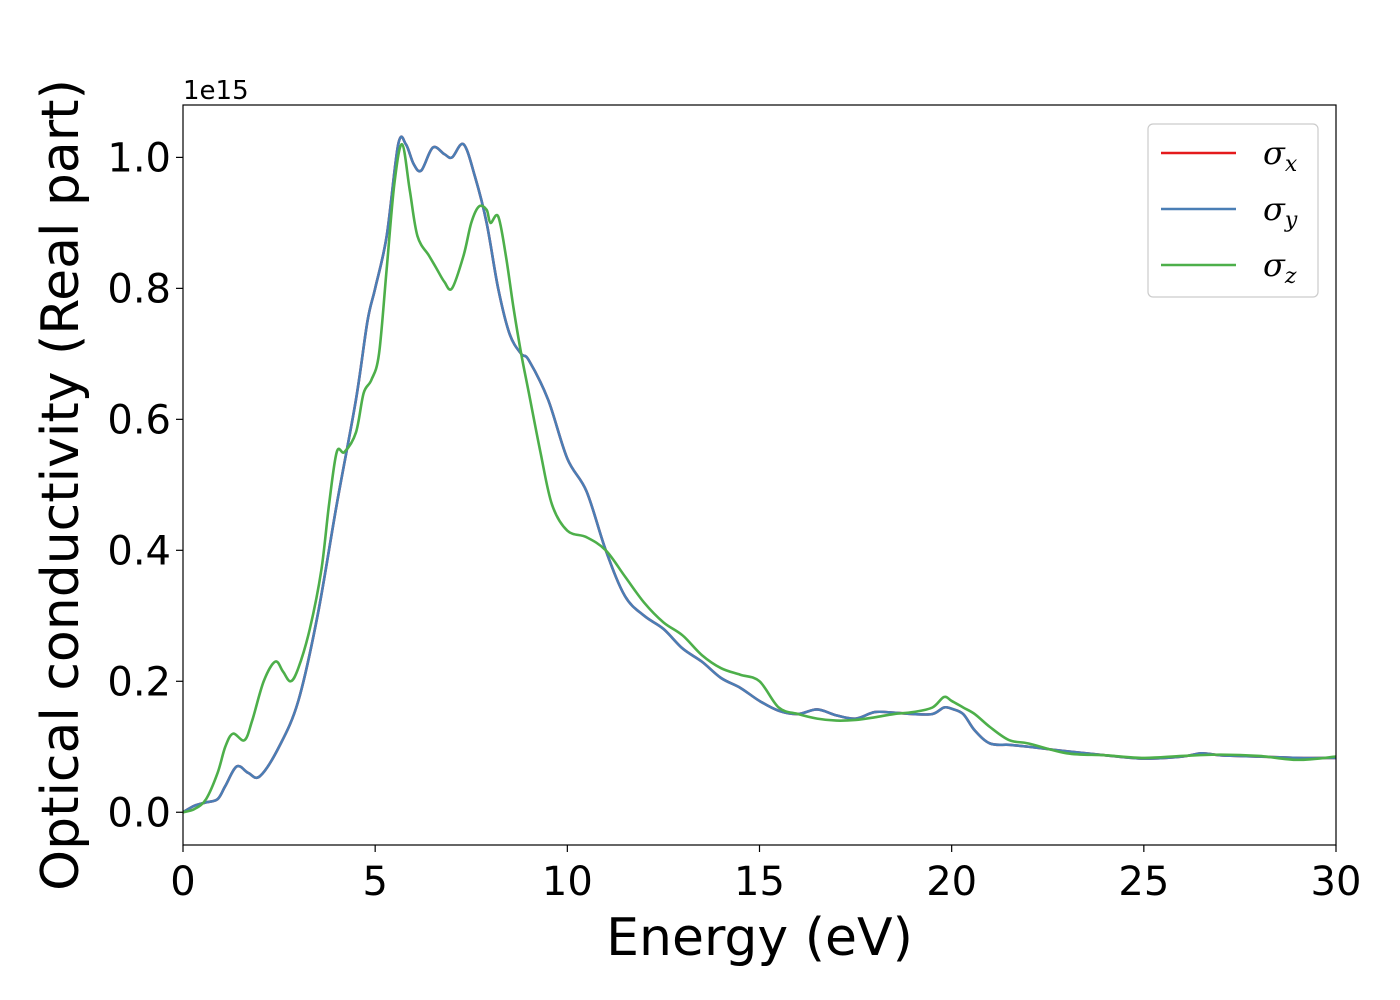  What do you see at coordinates (1143, 882) in the screenshot?
I see `x-tick-label: 25` at bounding box center [1143, 882].